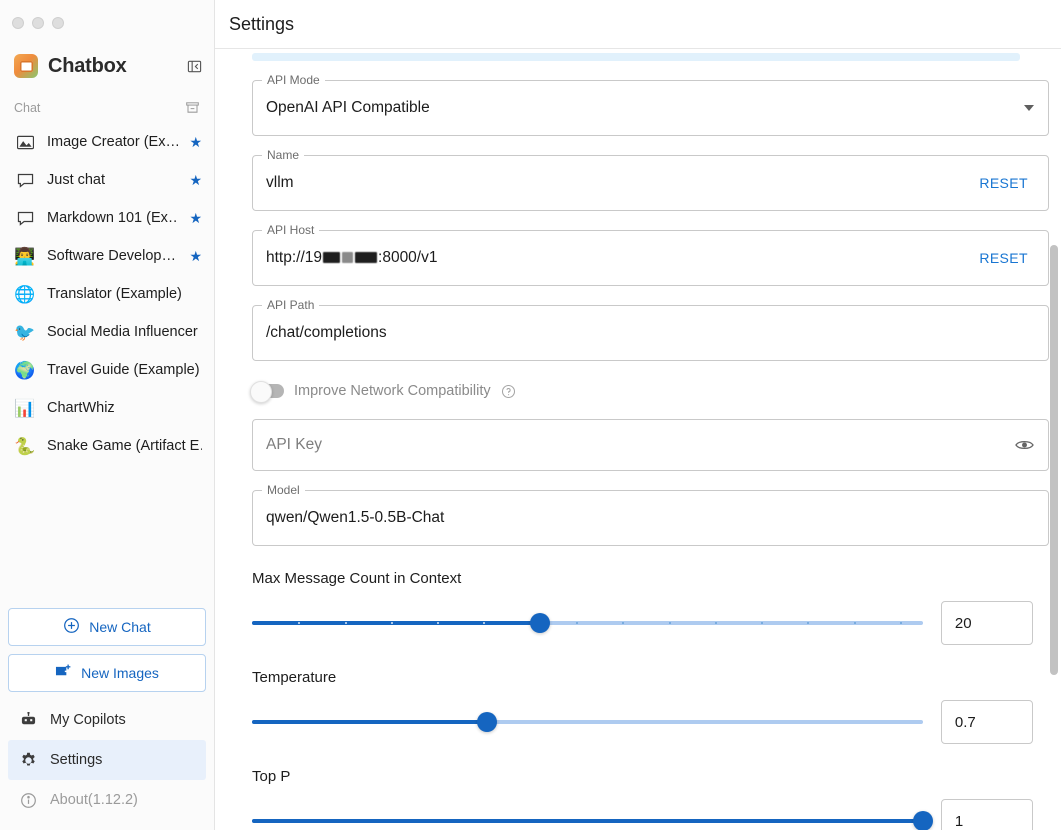 The height and width of the screenshot is (830, 1061). I want to click on sidebar-item-label: My Copilots, so click(88, 720).